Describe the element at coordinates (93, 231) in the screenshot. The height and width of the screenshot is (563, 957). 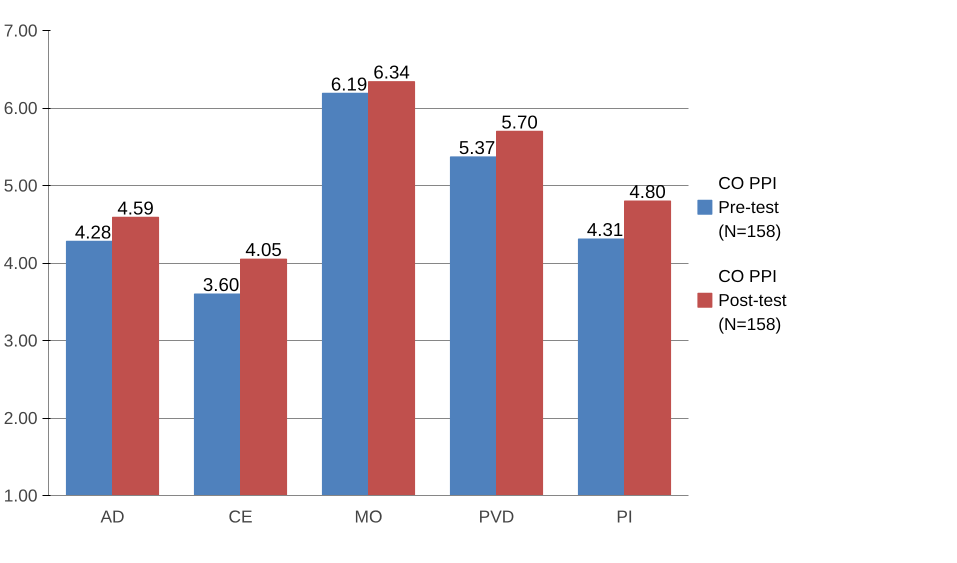
I see `data-label: 4.28` at that location.